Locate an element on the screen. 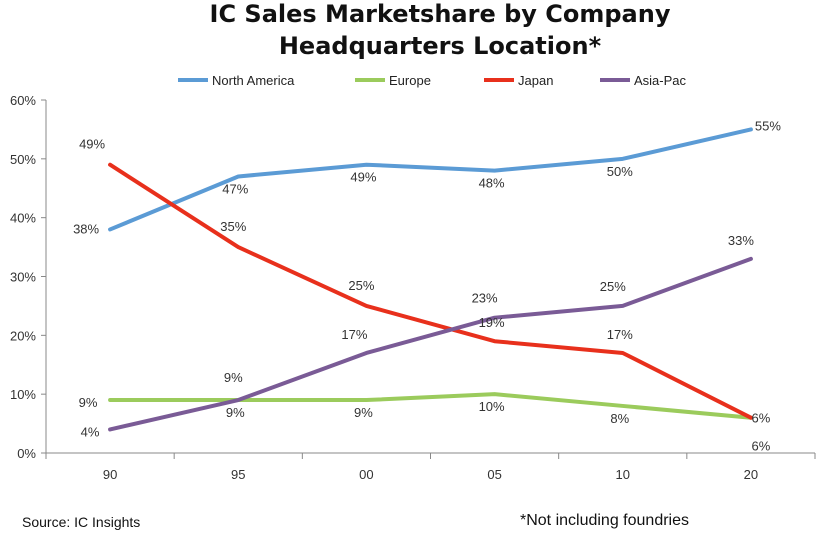 This screenshot has width=825, height=534. y-tick-label: 30% is located at coordinates (23, 277).